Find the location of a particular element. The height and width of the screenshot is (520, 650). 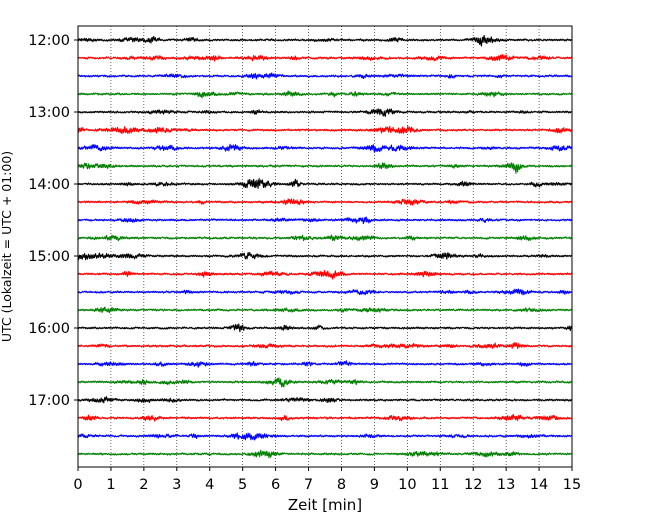

x-tick-label: 9 is located at coordinates (374, 485).